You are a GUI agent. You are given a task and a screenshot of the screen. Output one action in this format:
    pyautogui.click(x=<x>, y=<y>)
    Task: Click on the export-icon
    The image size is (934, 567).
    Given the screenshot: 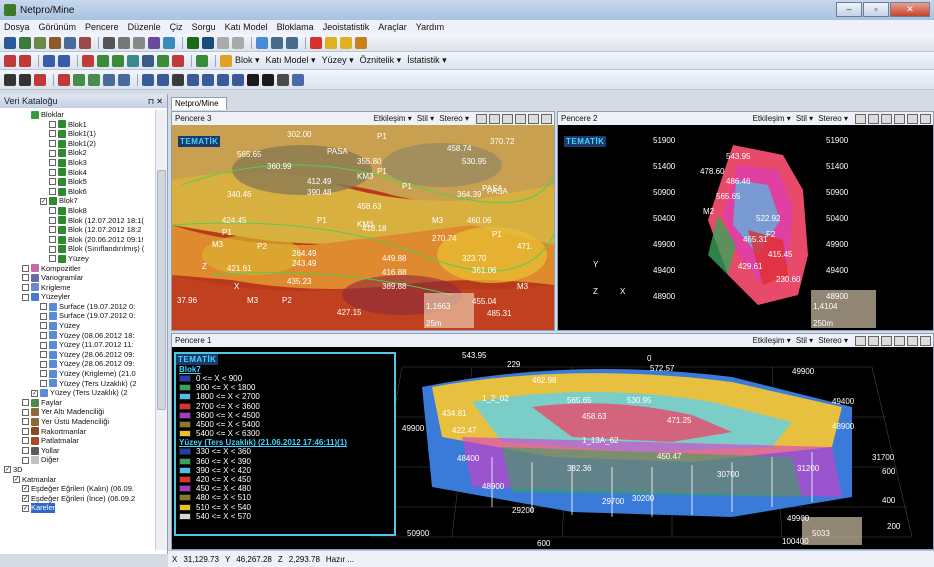 What is the action you would take?
    pyautogui.click(x=208, y=42)
    